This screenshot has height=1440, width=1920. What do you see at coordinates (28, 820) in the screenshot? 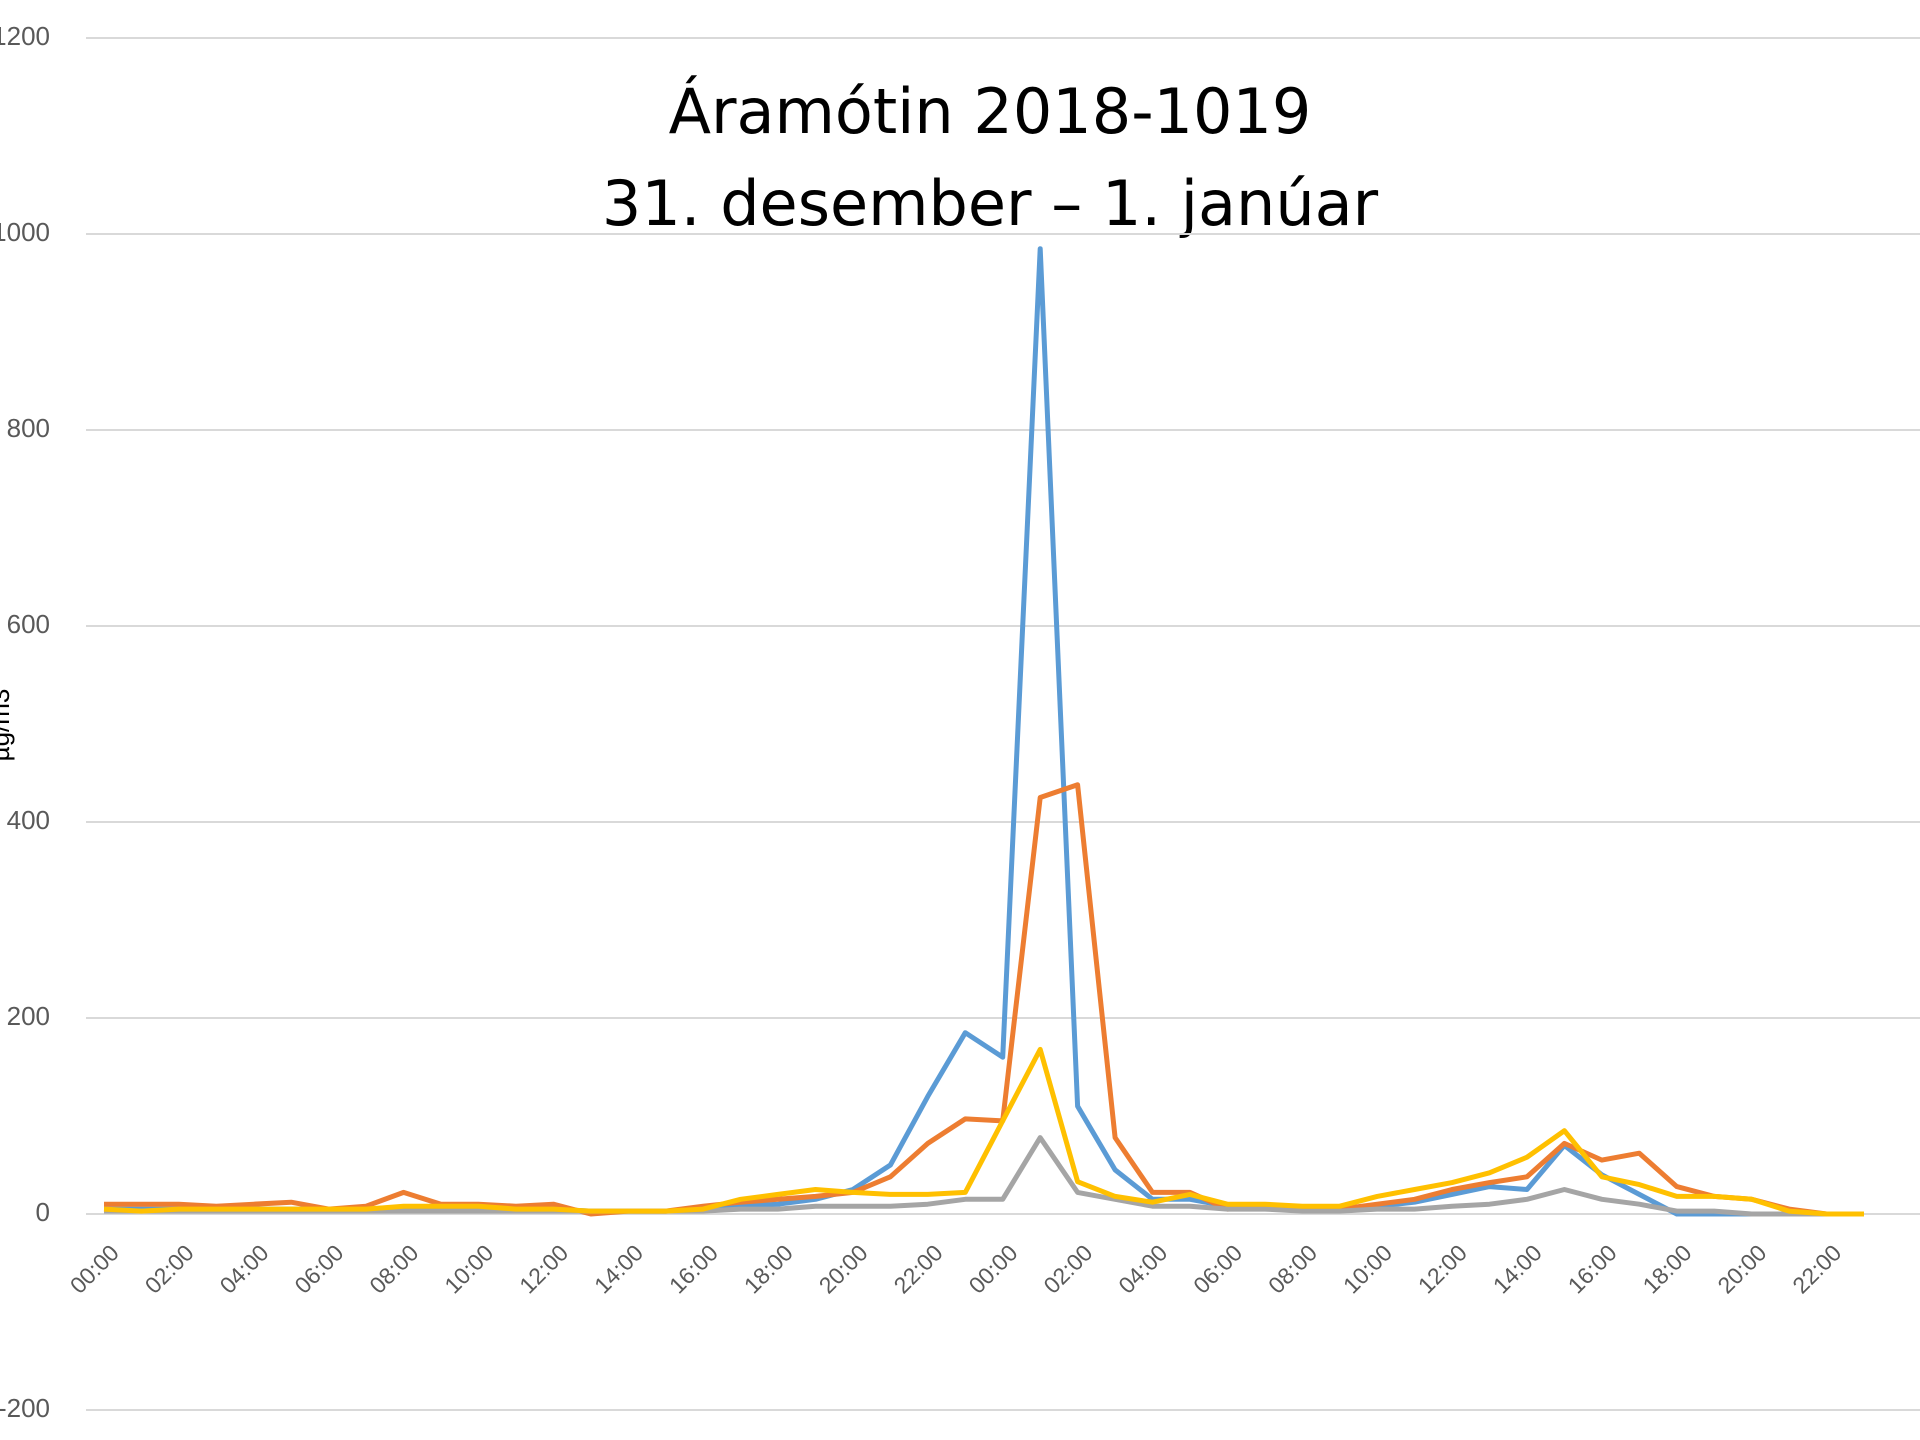
I see `y-tick-label: 400` at bounding box center [28, 820].